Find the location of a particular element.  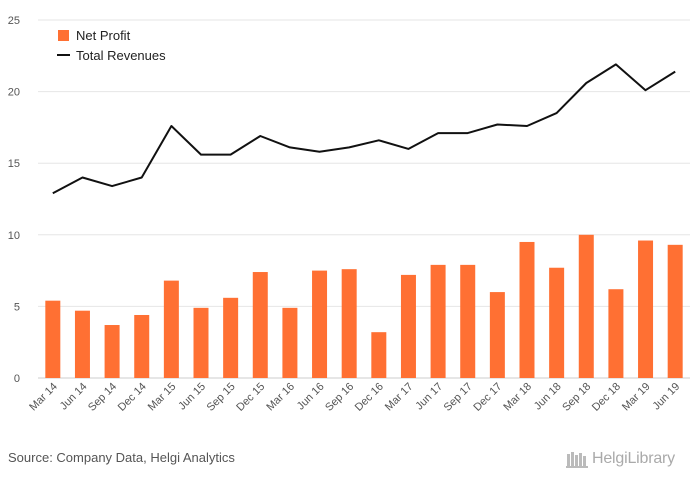

legend-label-net-profit: Net Profit is located at coordinates (103, 35).